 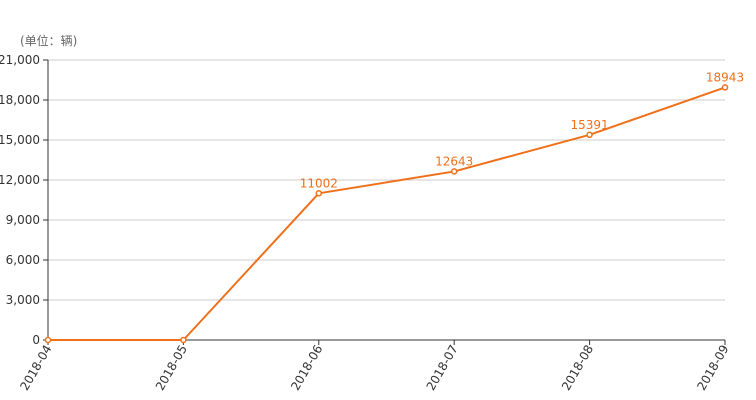 I want to click on x-tick-label: 2018-07, so click(x=442, y=368).